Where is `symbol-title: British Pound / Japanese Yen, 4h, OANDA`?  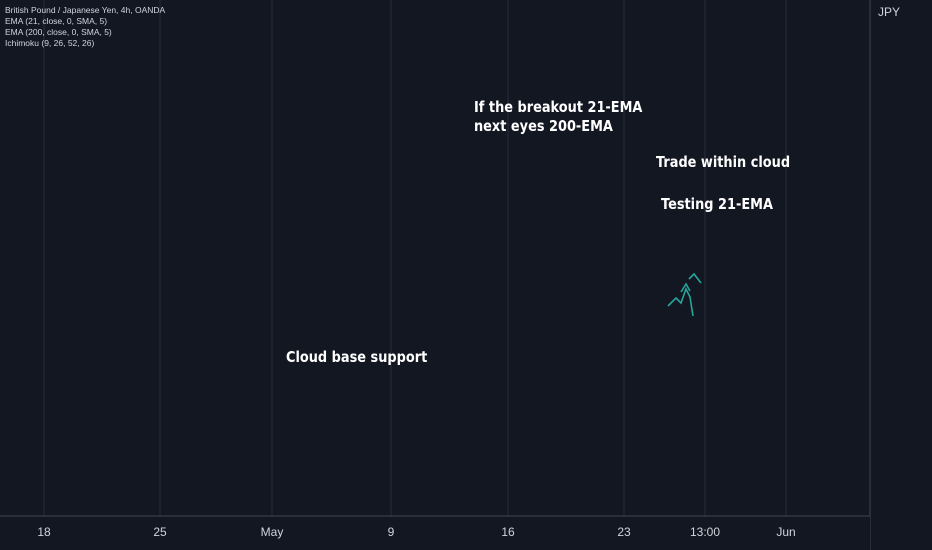 symbol-title: British Pound / Japanese Yen, 4h, OANDA is located at coordinates (85, 10).